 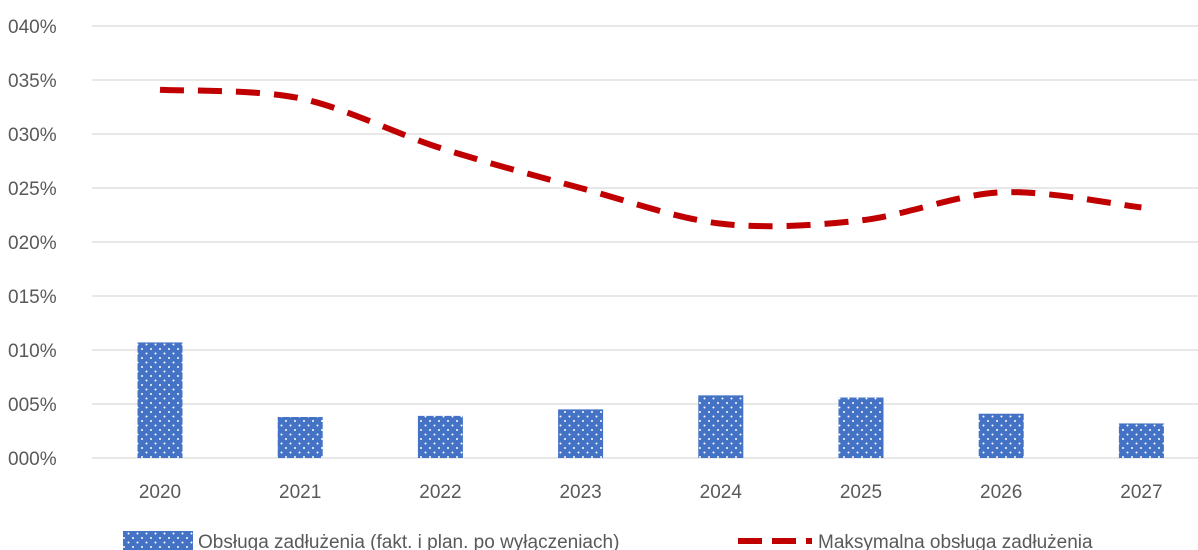 What do you see at coordinates (440, 492) in the screenshot?
I see `x-tick-label: 2022` at bounding box center [440, 492].